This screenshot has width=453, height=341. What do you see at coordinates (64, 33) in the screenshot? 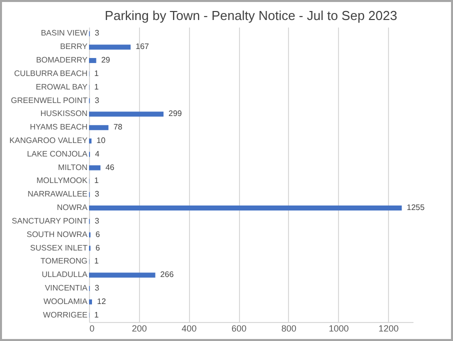
I see `y-tick-label: BASIN VIEW` at bounding box center [64, 33].